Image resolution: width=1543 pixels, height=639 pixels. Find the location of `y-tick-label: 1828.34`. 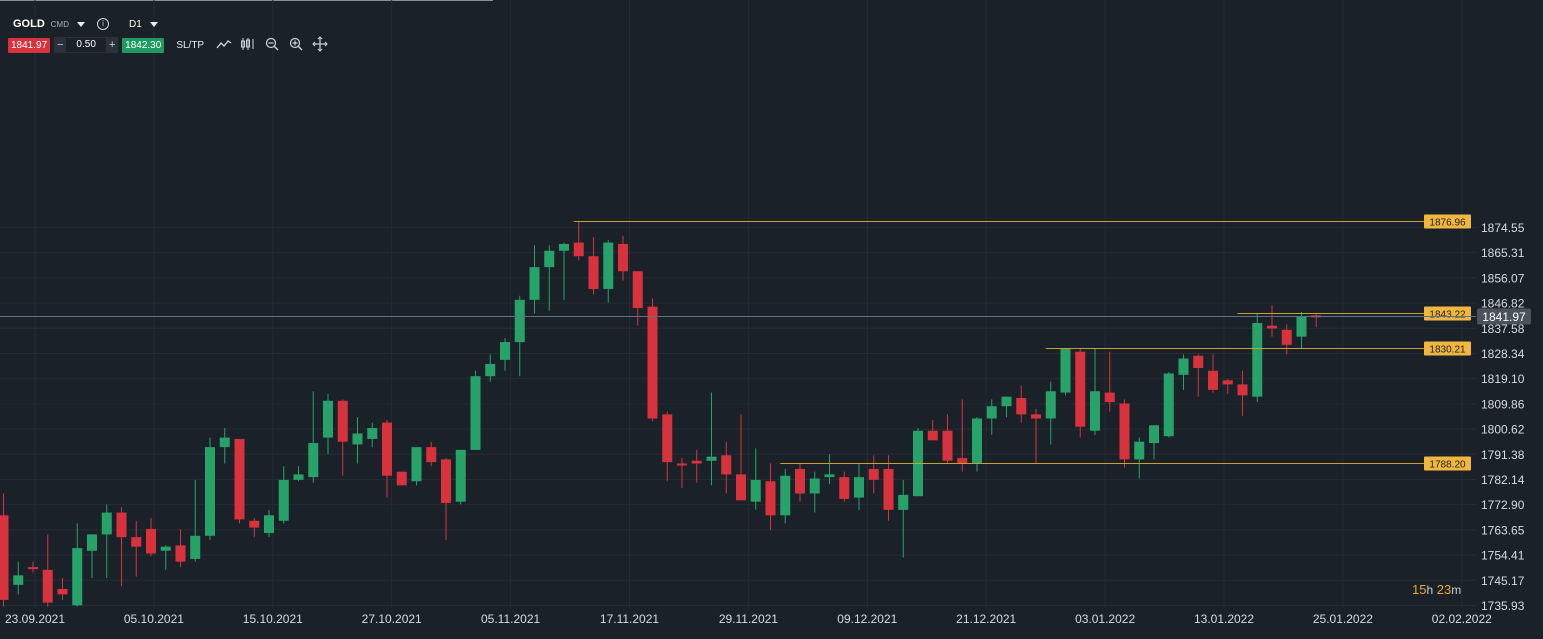

y-tick-label: 1828.34 is located at coordinates (1503, 354).